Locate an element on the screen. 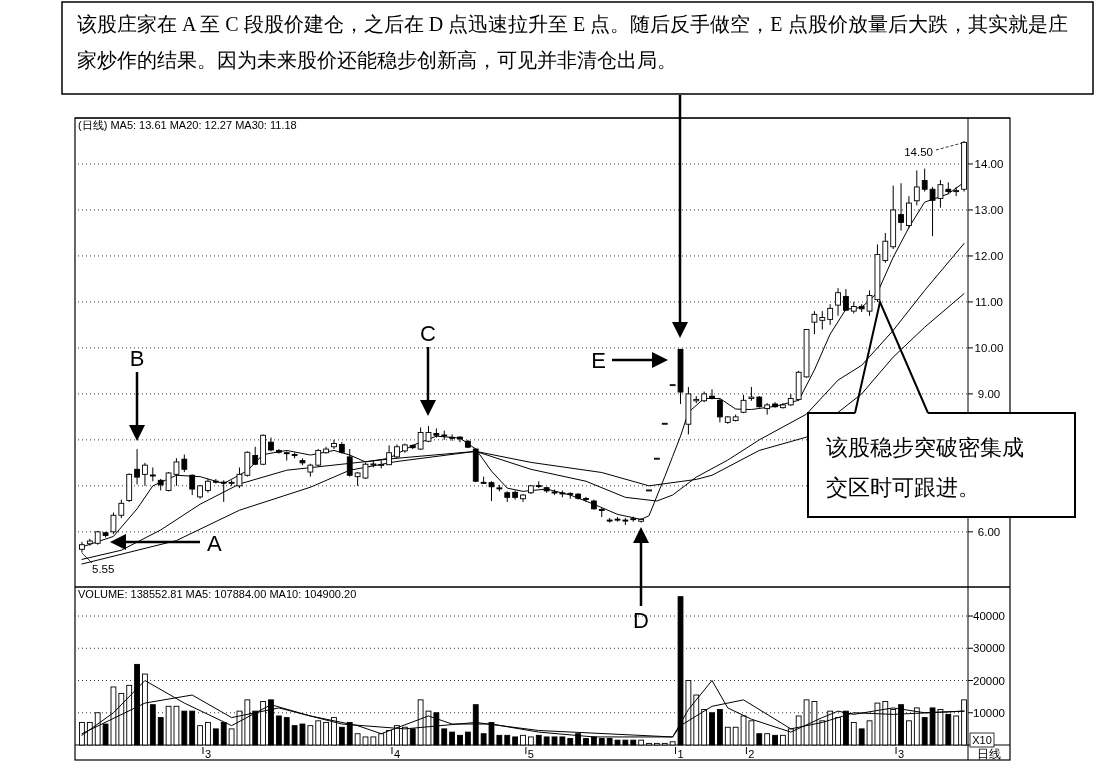 The width and height of the screenshot is (1109, 780). y-tick-label: 12.00 is located at coordinates (989, 255).